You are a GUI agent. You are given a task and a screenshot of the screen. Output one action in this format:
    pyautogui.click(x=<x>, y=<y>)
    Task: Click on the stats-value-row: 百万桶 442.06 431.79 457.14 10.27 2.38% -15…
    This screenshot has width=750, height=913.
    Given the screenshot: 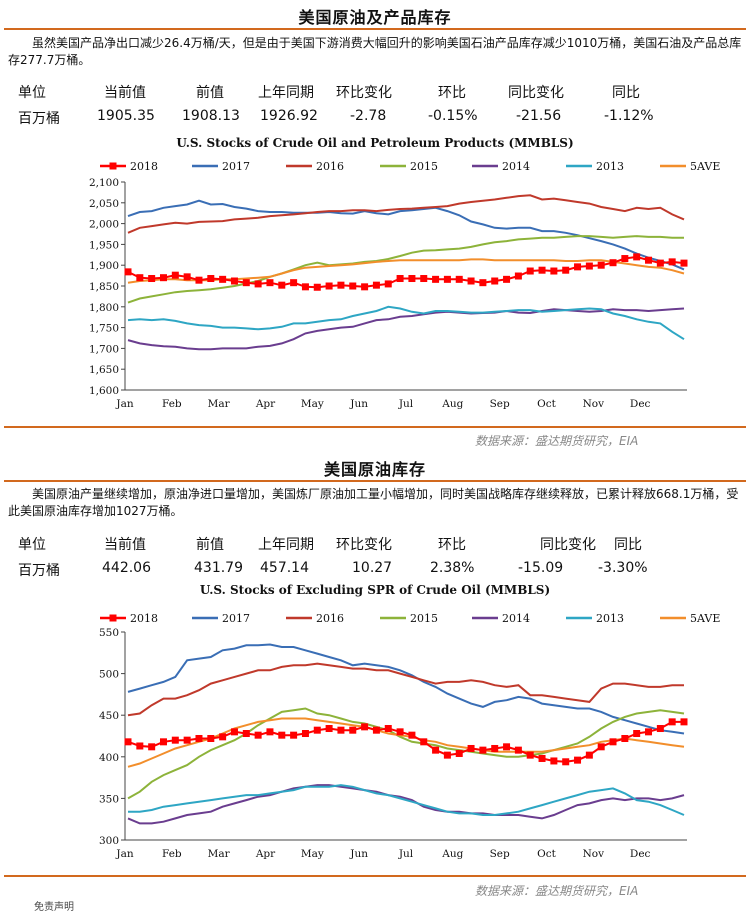 What is the action you would take?
    pyautogui.click(x=375, y=569)
    